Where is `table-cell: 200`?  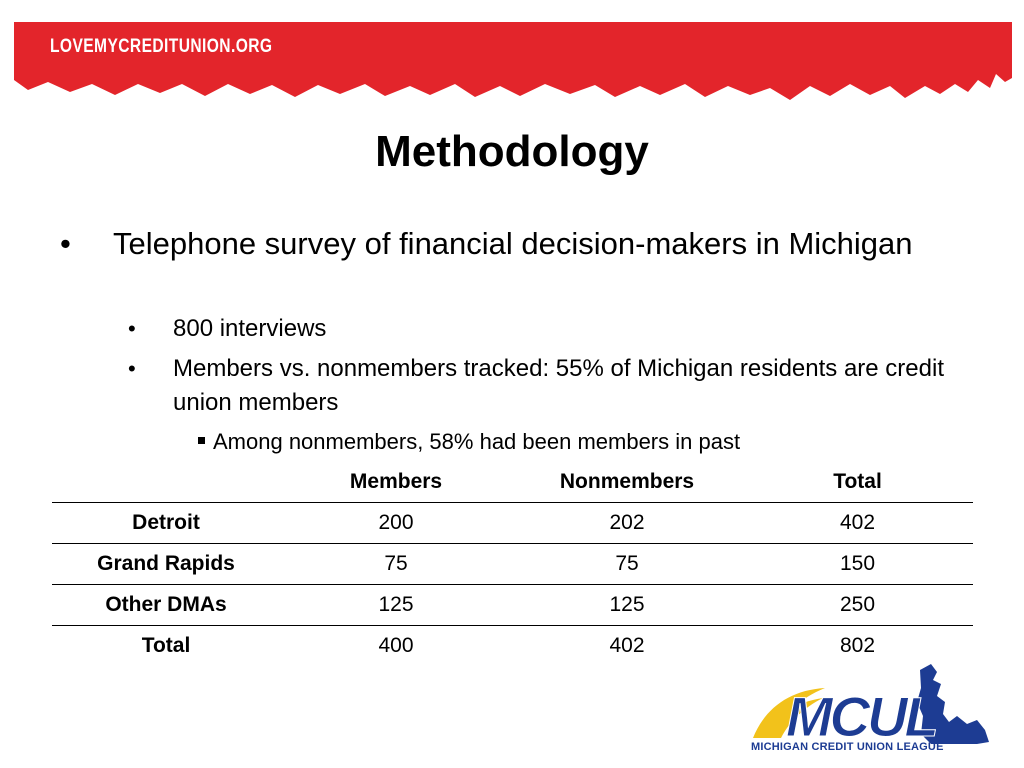 table-cell: 200 is located at coordinates (396, 523).